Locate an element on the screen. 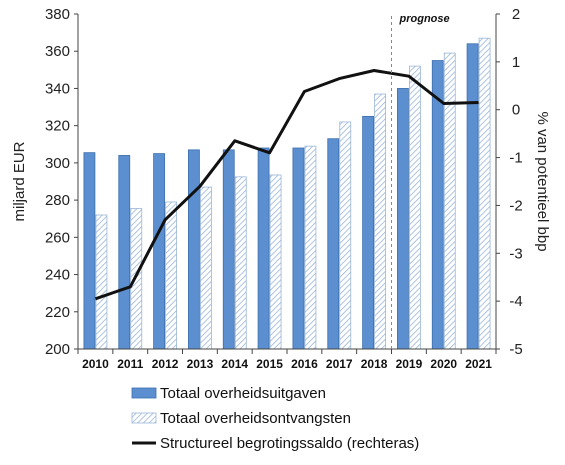  bar-uitgaven-2010 is located at coordinates (89, 251).